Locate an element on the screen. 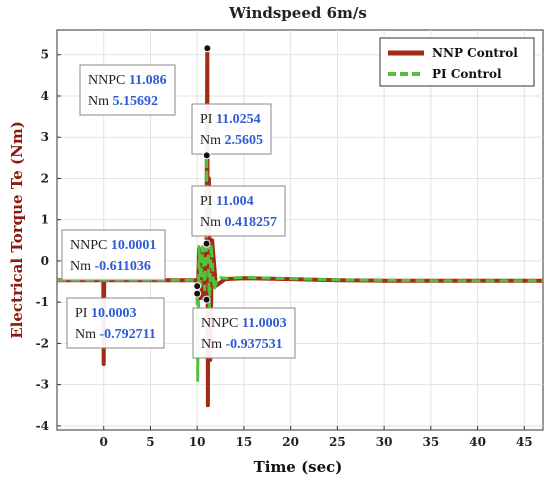 This screenshot has width=550, height=482. legend: NNP Control PI Control is located at coordinates (457, 62).